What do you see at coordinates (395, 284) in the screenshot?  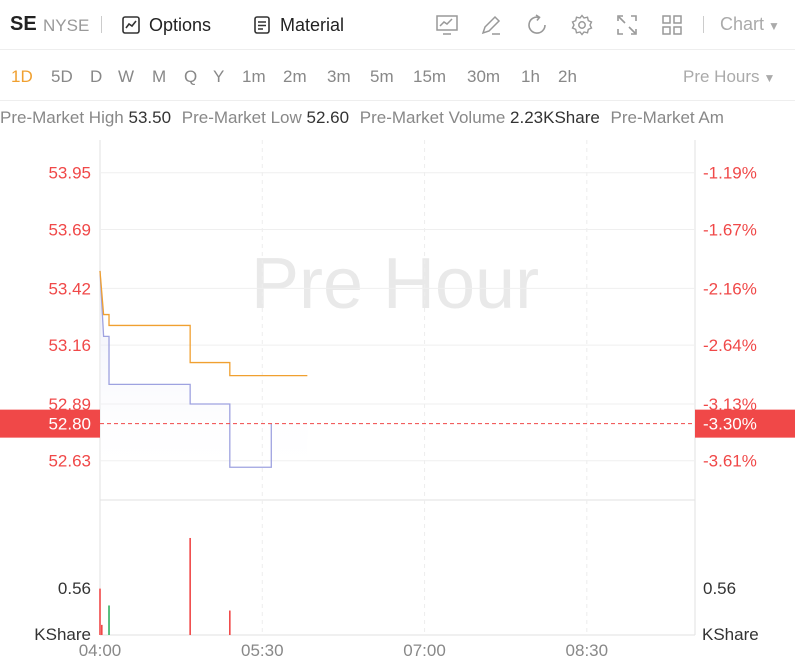 I see `chart-watermark: Pre Hour` at bounding box center [395, 284].